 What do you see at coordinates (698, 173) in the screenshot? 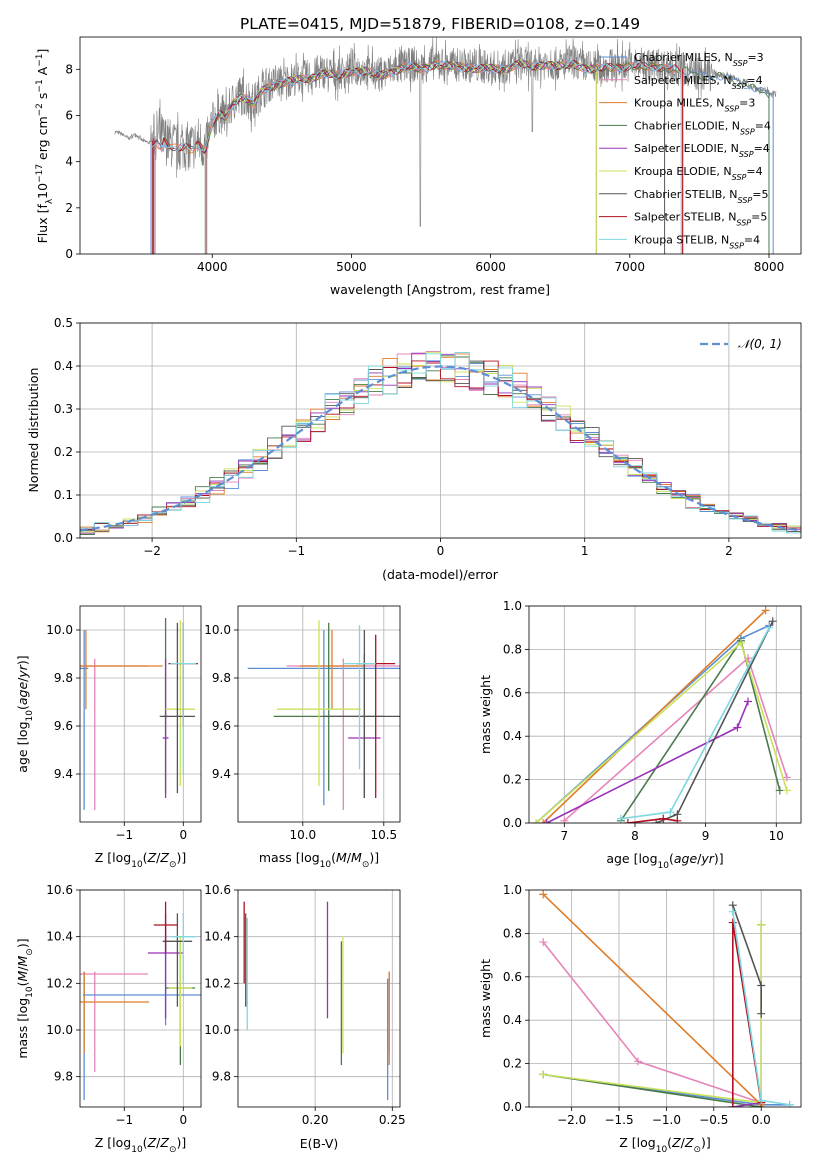
I see `legend-entry: Kroupa ELODIE, NSSP=4` at bounding box center [698, 173].